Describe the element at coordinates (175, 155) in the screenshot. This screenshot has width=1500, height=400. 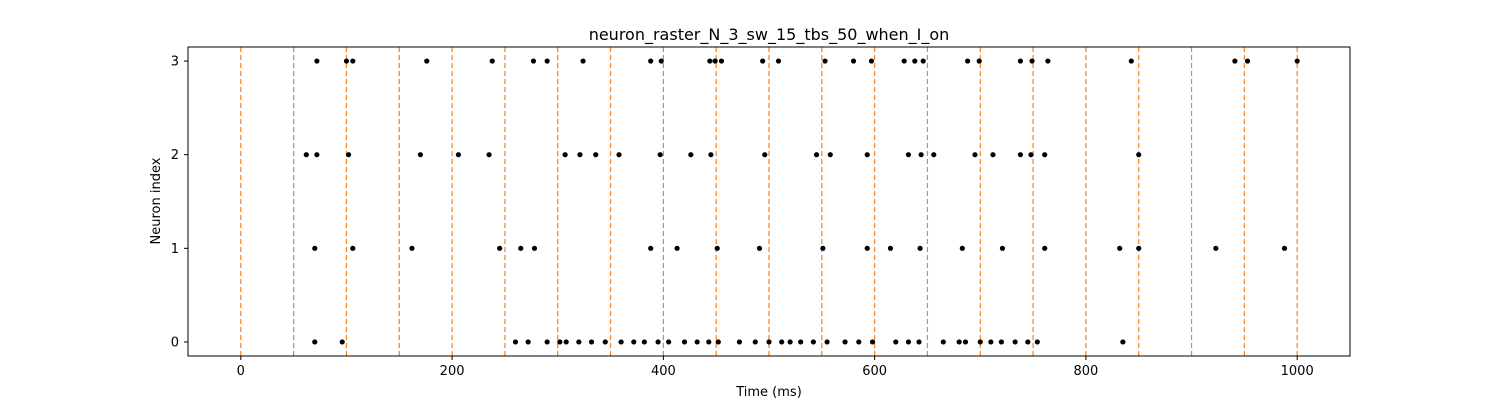
I see `y-tick-label: 2` at that location.